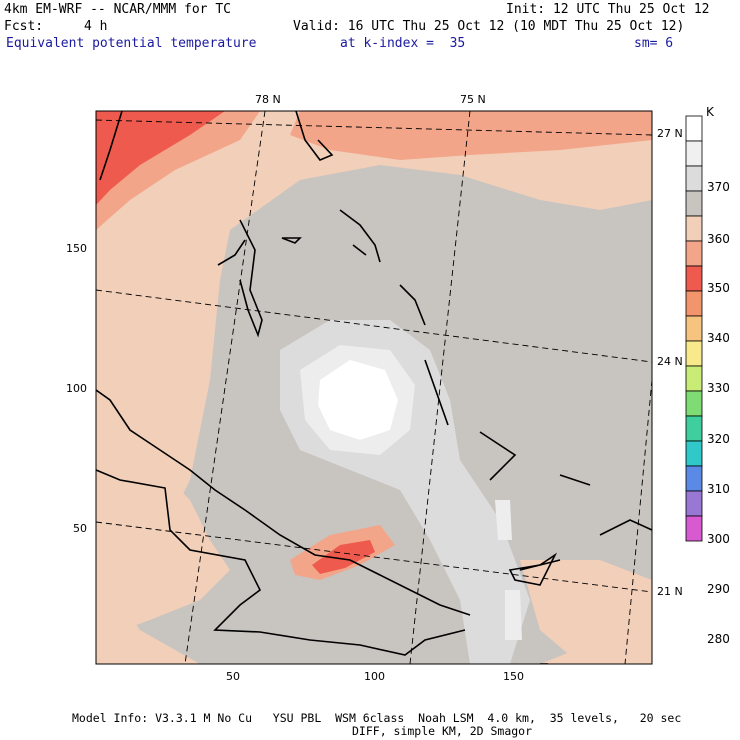 The height and width of the screenshot is (740, 740). What do you see at coordinates (358, 400) in the screenshot?
I see `eye-white` at bounding box center [358, 400].